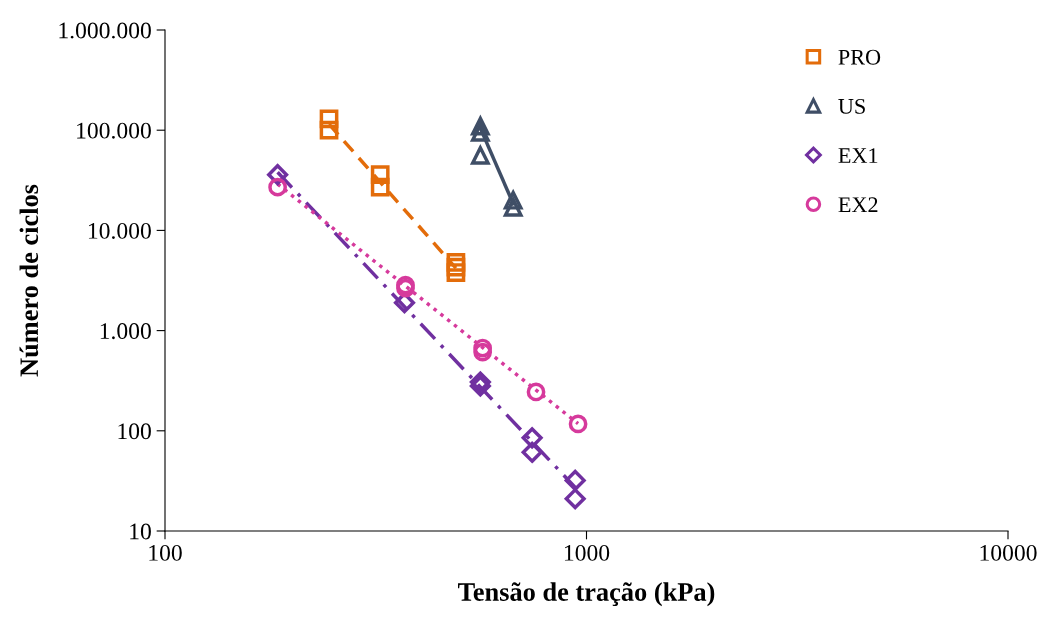 This screenshot has height=621, width=1050. Describe the element at coordinates (586, 594) in the screenshot. I see `x-axis-title: Tensão de tração (kPa)` at that location.